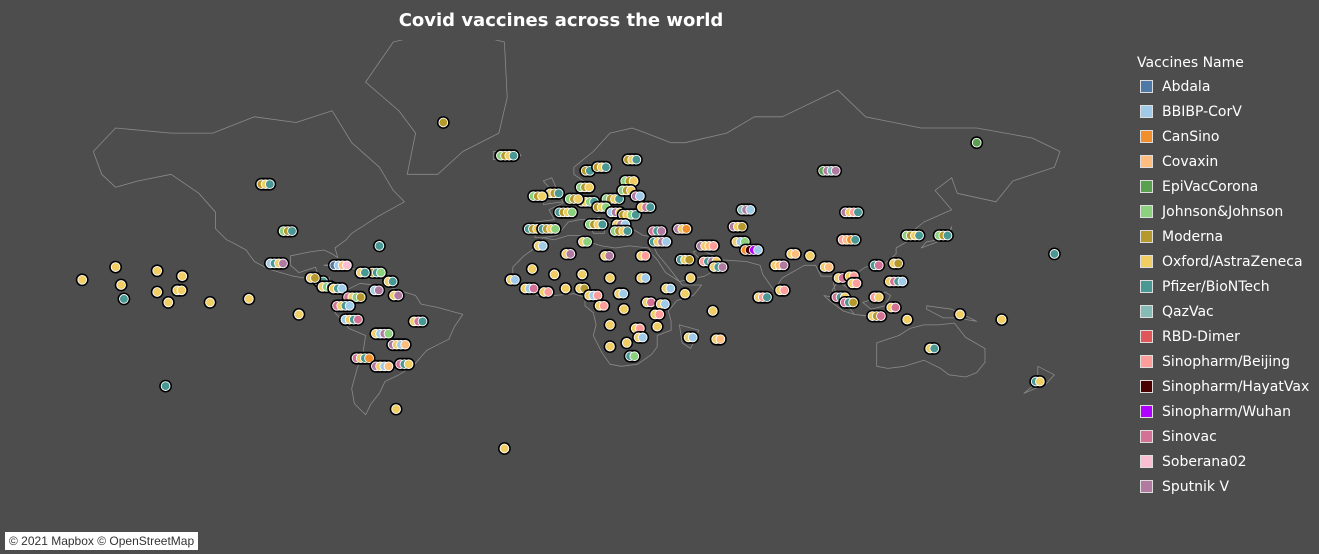 Image resolution: width=1319 pixels, height=554 pixels. I want to click on legend-item-cansino: CanSino, so click(1228, 136).